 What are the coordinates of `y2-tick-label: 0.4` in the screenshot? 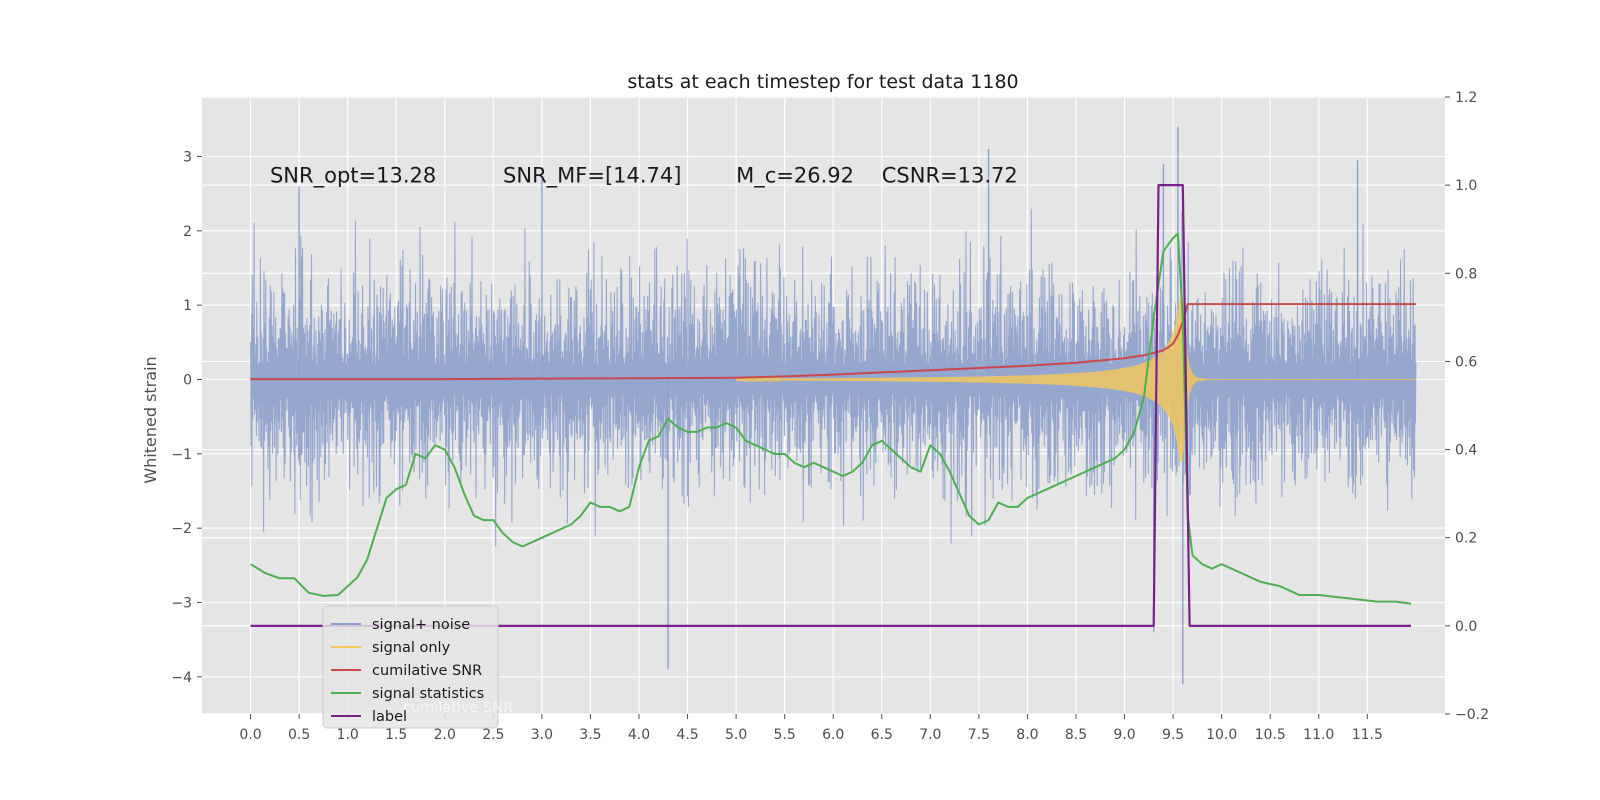 It's located at (1466, 451).